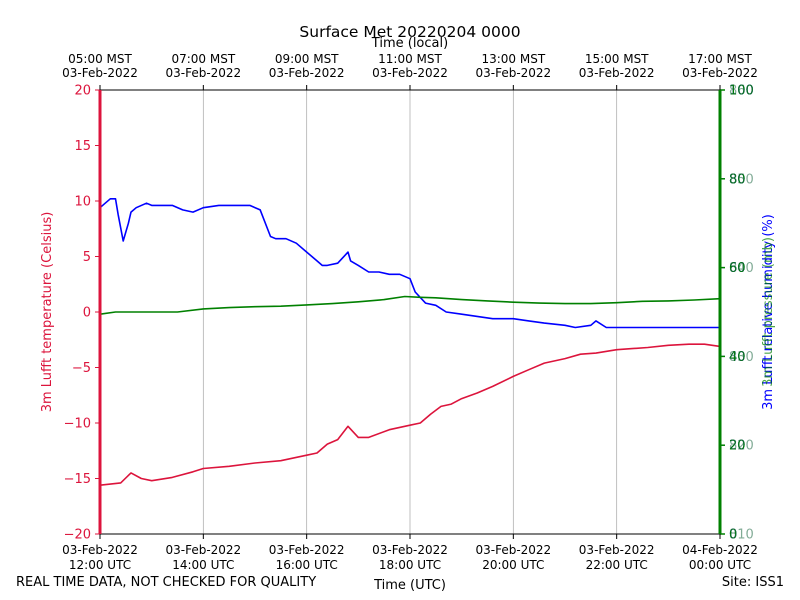 The height and width of the screenshot is (600, 800). Describe the element at coordinates (720, 59) in the screenshot. I see `top-tick-time: 17:00 MST` at that location.